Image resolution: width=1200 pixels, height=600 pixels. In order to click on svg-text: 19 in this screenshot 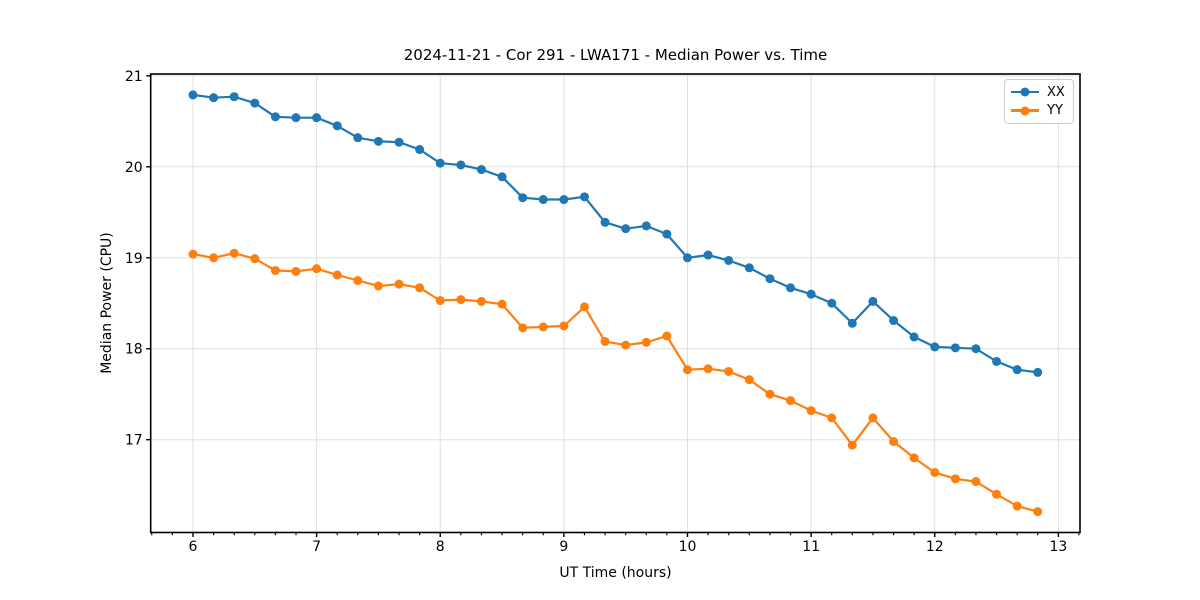, I will do `click(134, 259)`.